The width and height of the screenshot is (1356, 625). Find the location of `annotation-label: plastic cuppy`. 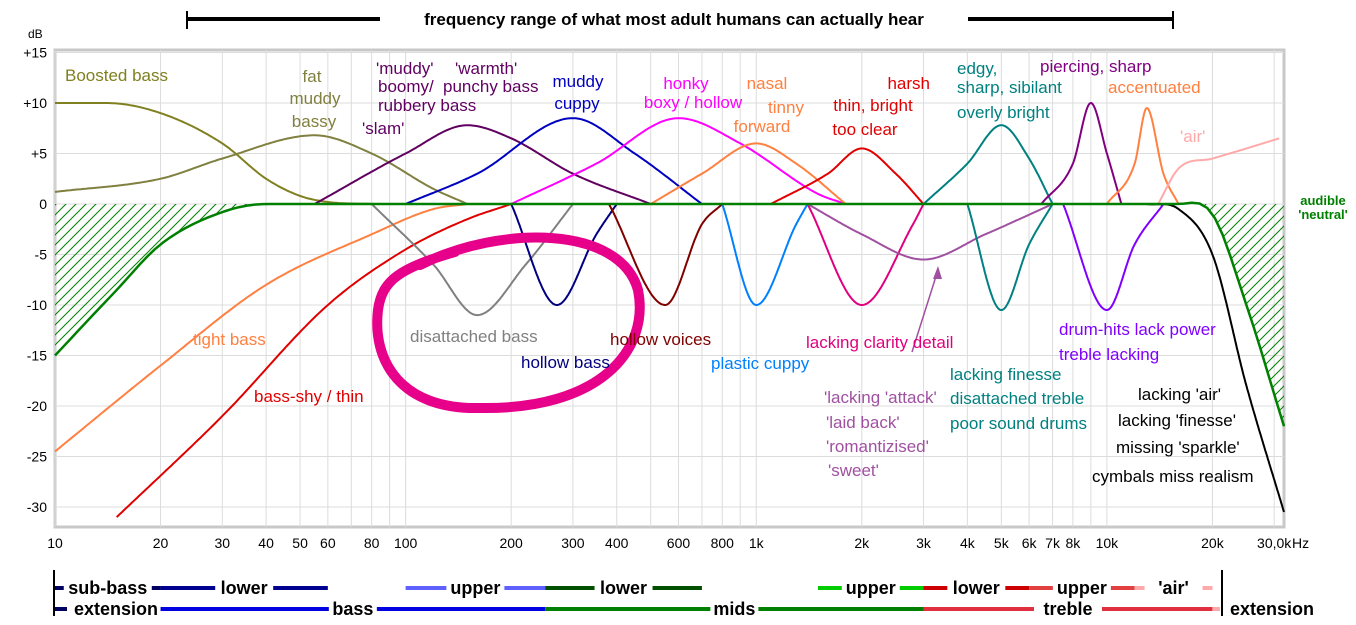

annotation-label: plastic cuppy is located at coordinates (760, 363).